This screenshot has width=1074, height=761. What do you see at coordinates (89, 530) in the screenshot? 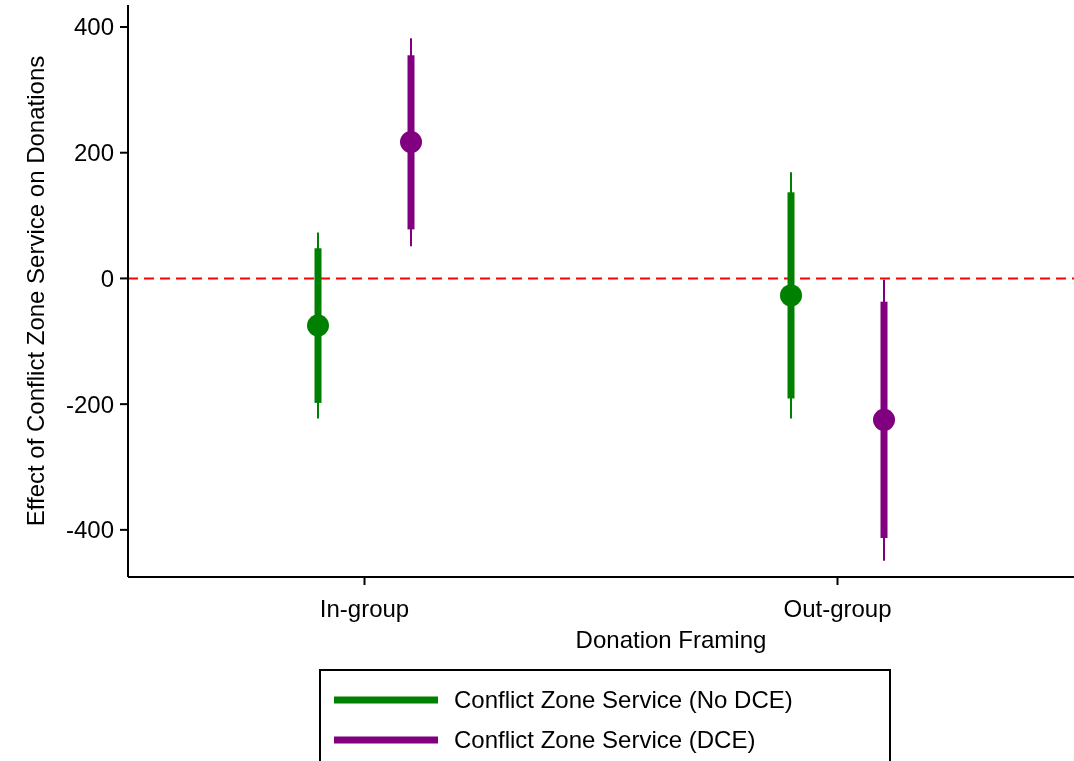
I see `y-tick-label: -400` at bounding box center [89, 530].